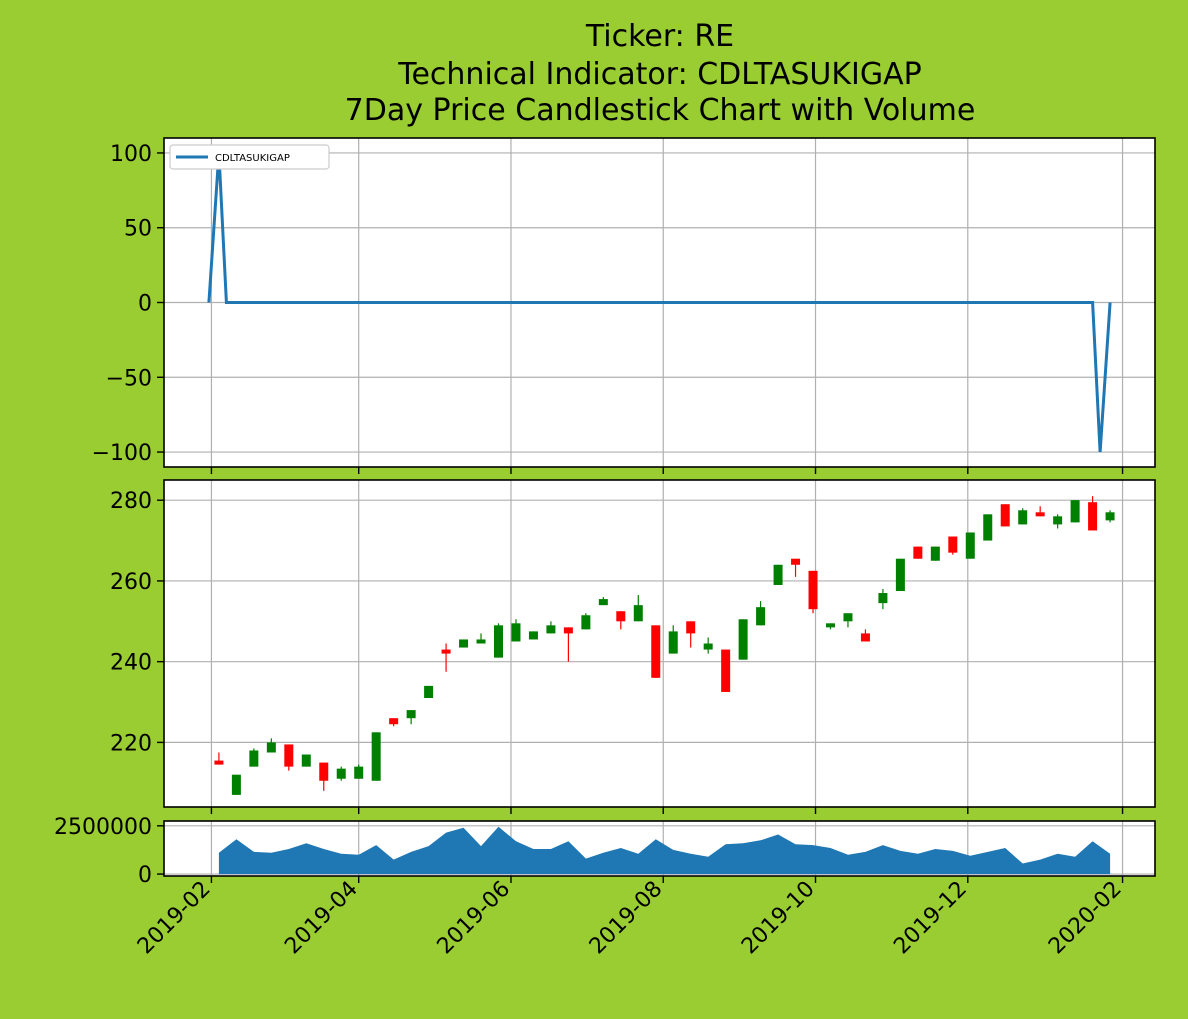 This screenshot has height=1019, width=1188. Describe the element at coordinates (145, 875) in the screenshot. I see `volume-ytick-label-1: 0` at that location.